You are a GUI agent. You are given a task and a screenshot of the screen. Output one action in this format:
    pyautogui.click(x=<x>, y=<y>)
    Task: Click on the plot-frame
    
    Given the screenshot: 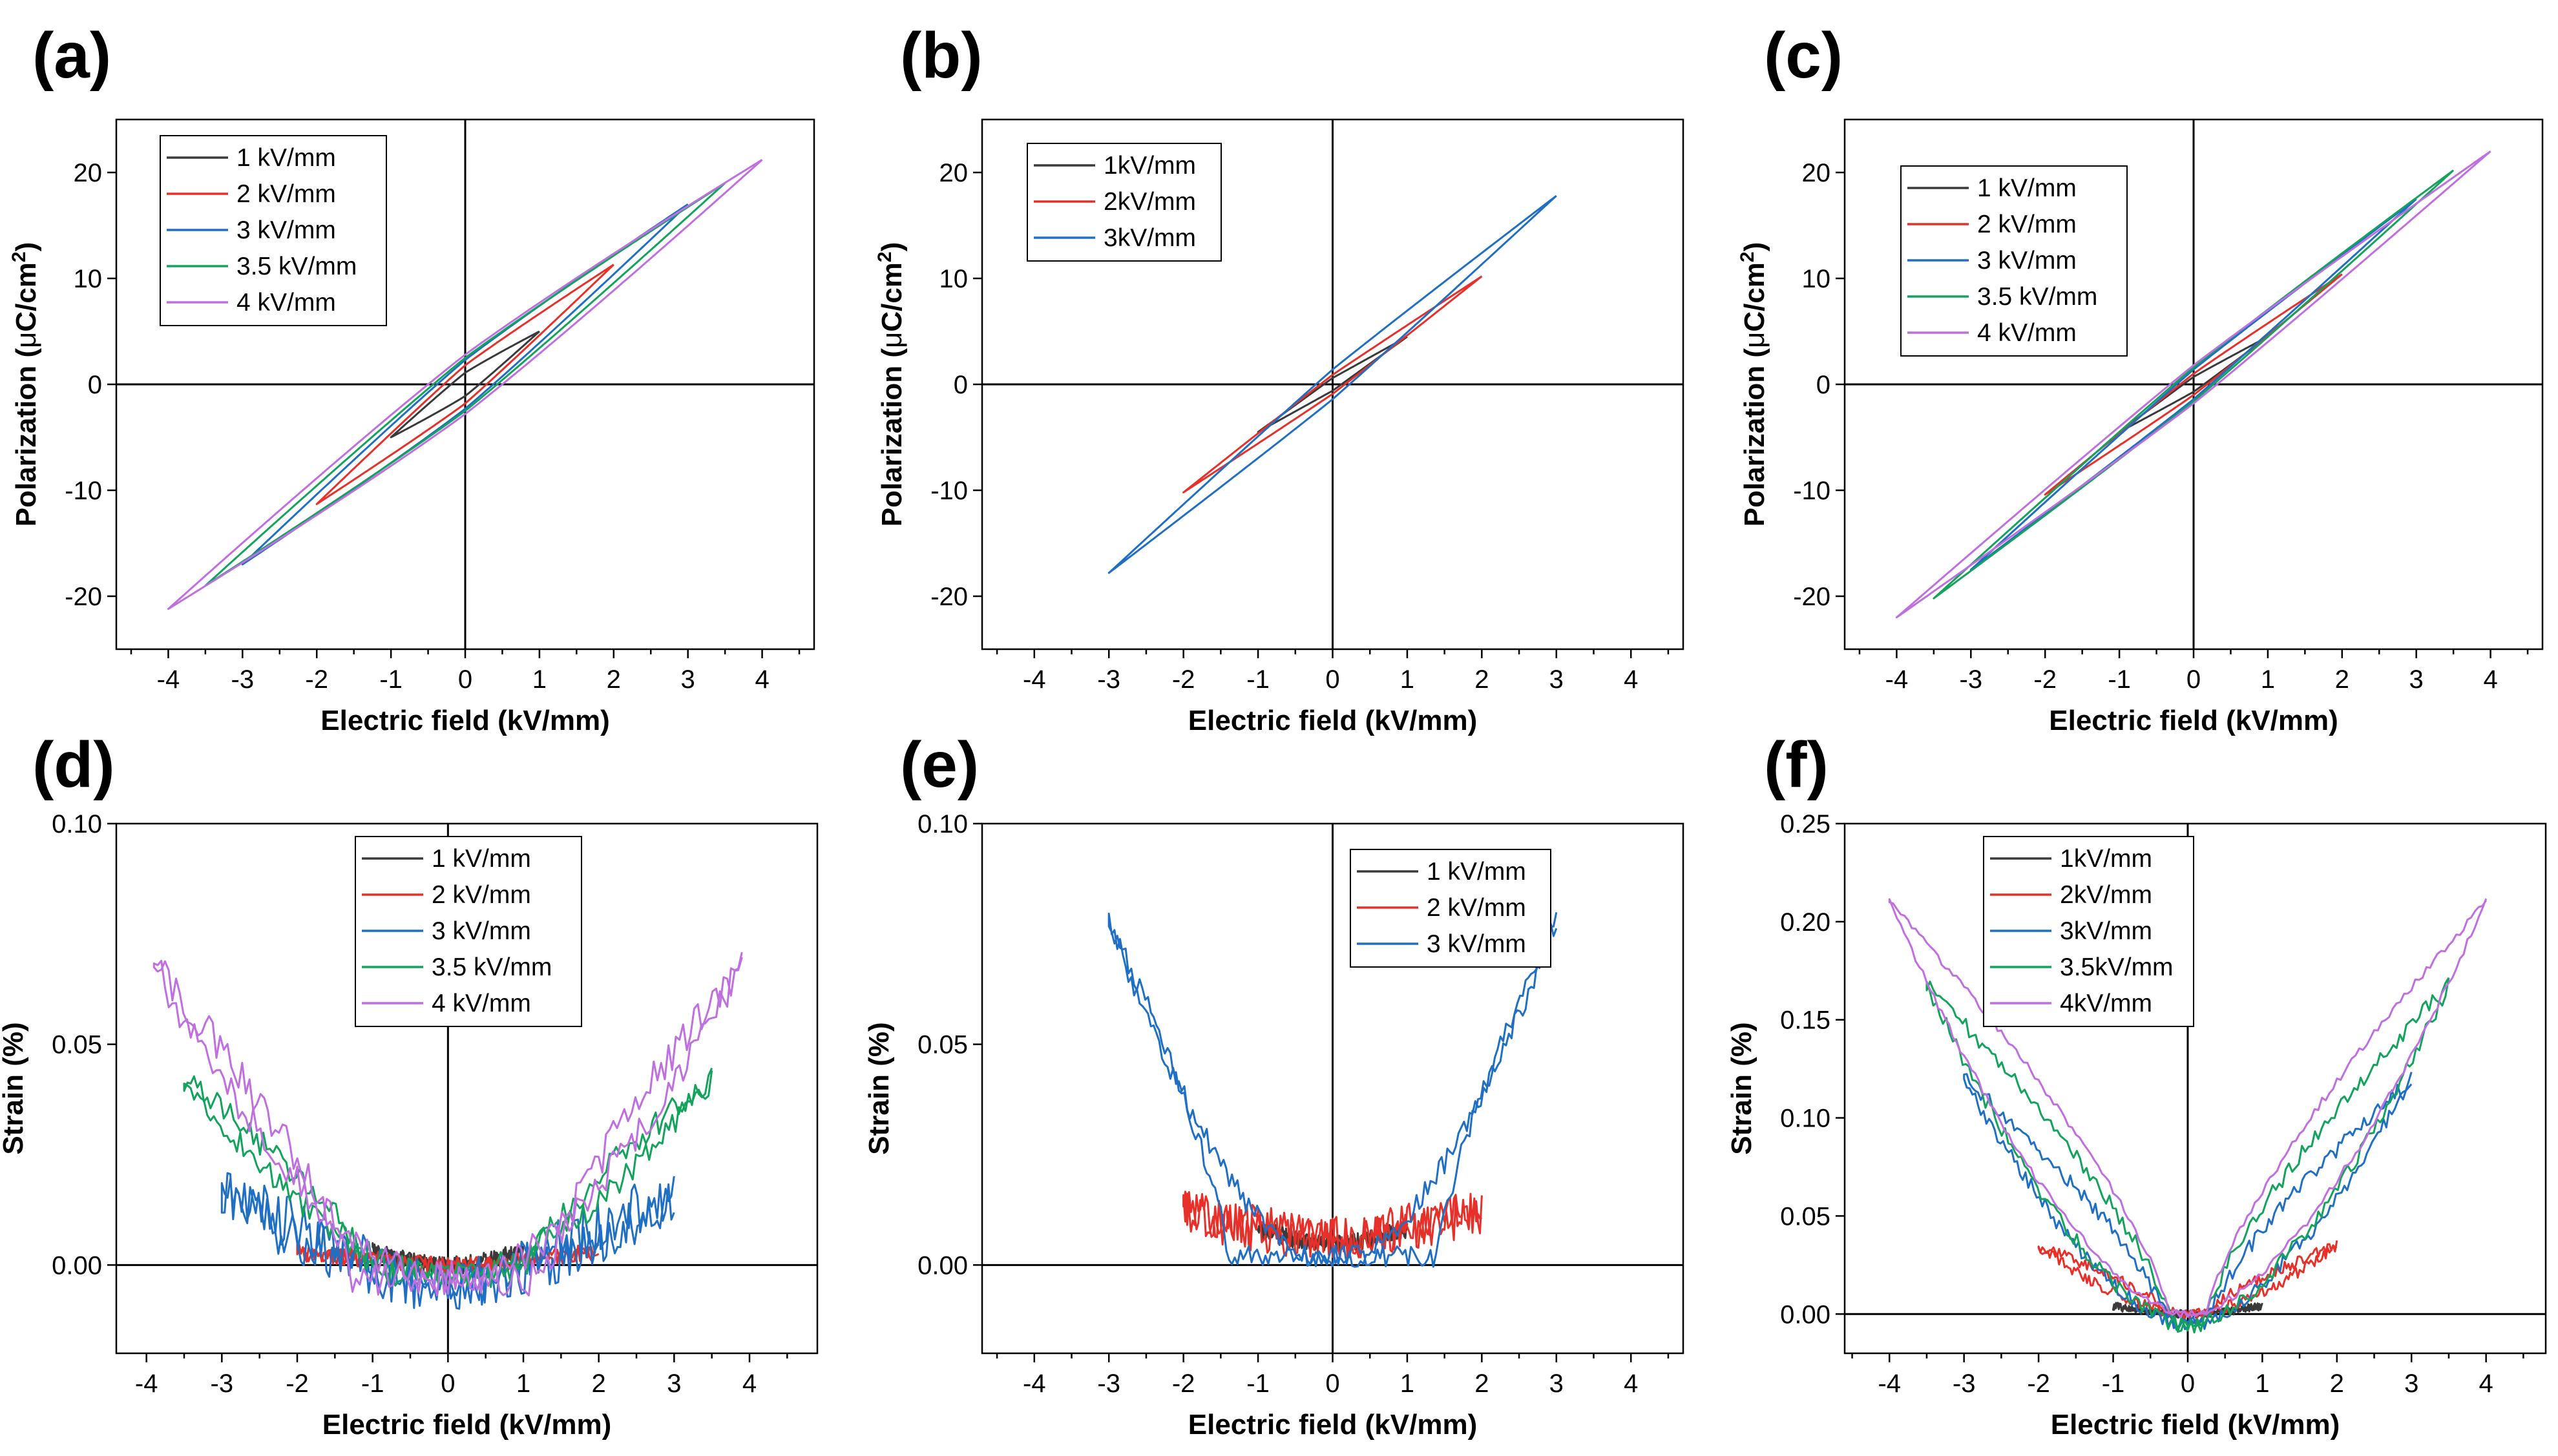 What is the action you would take?
    pyautogui.click(x=2195, y=1088)
    